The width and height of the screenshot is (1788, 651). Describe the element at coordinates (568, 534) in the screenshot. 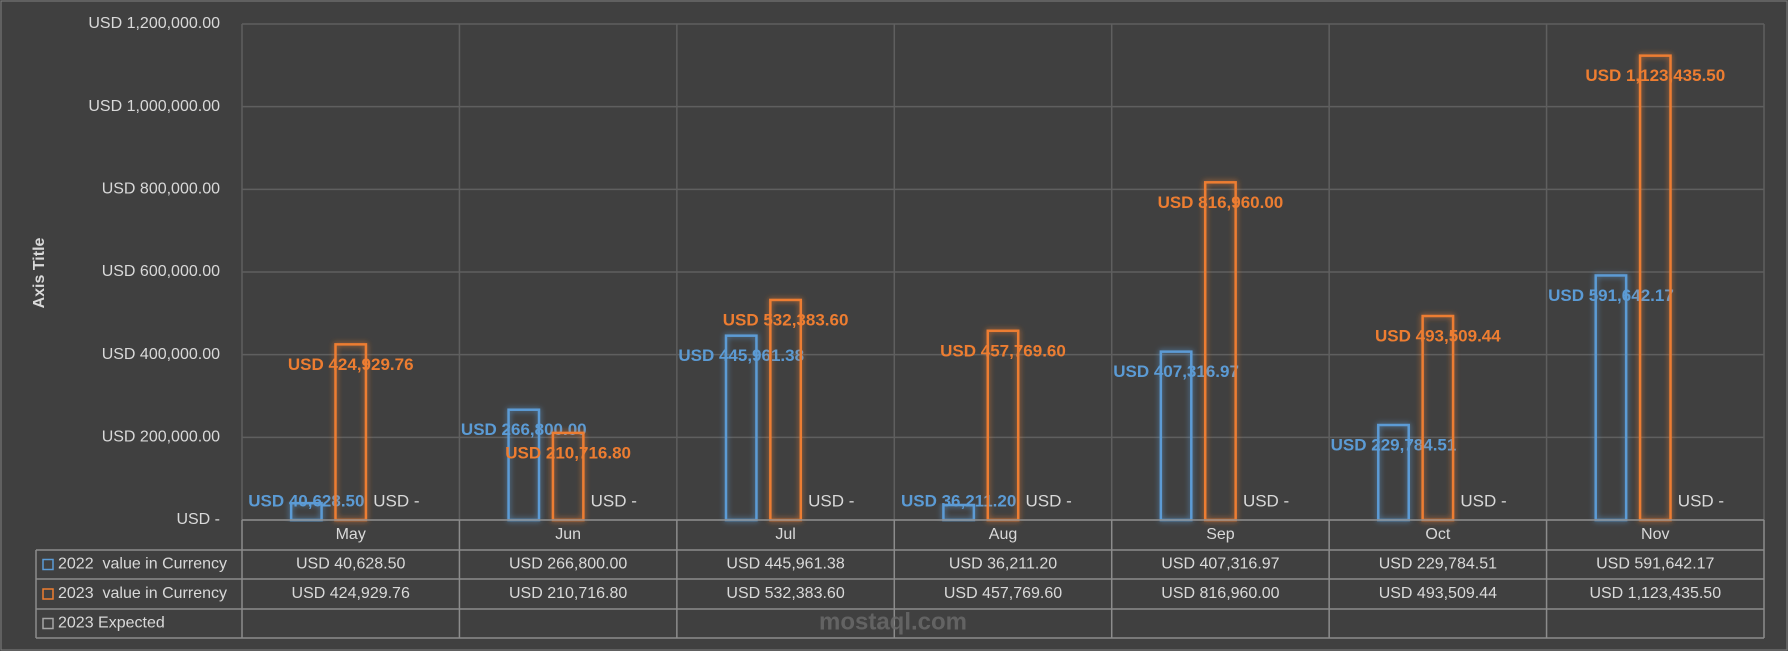

I see `x-tick-label: Jun` at that location.